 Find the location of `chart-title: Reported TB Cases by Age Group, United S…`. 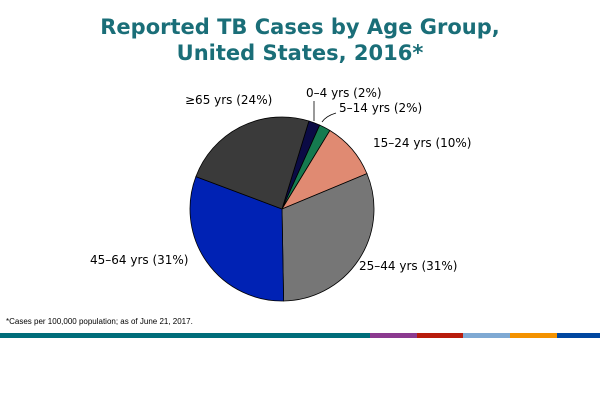

chart-title: Reported TB Cases by Age Group, United S… is located at coordinates (300, 40).